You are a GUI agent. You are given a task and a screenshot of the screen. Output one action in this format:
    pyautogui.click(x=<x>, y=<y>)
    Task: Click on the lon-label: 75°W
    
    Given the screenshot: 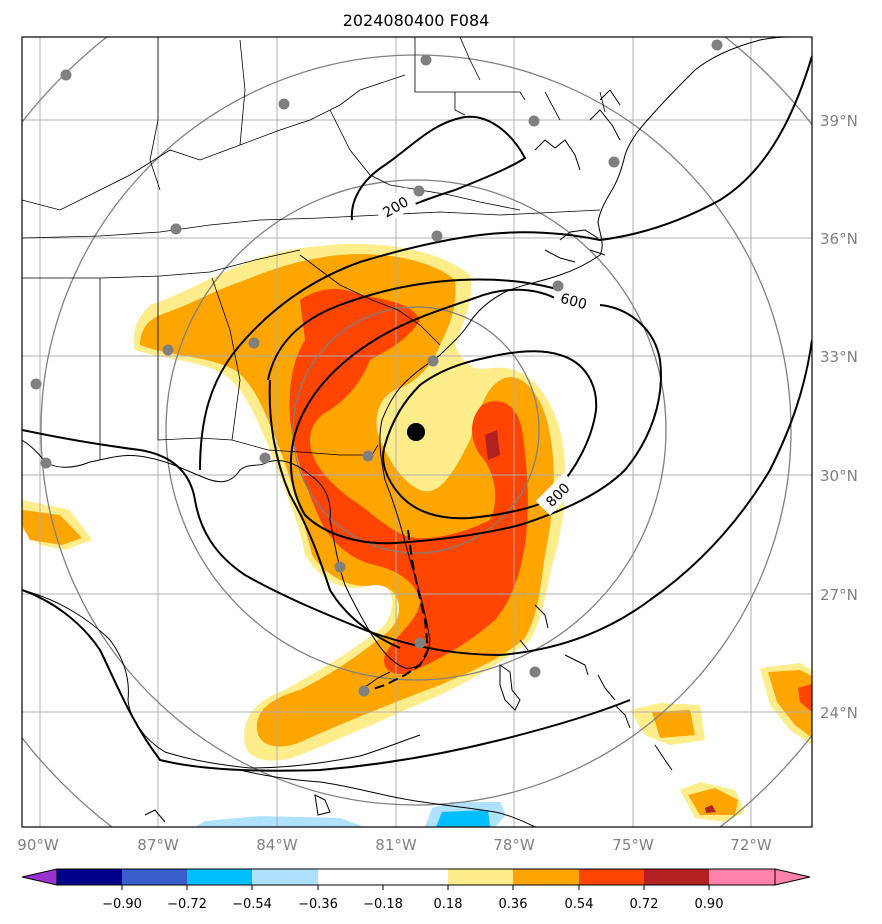 What is the action you would take?
    pyautogui.click(x=633, y=845)
    